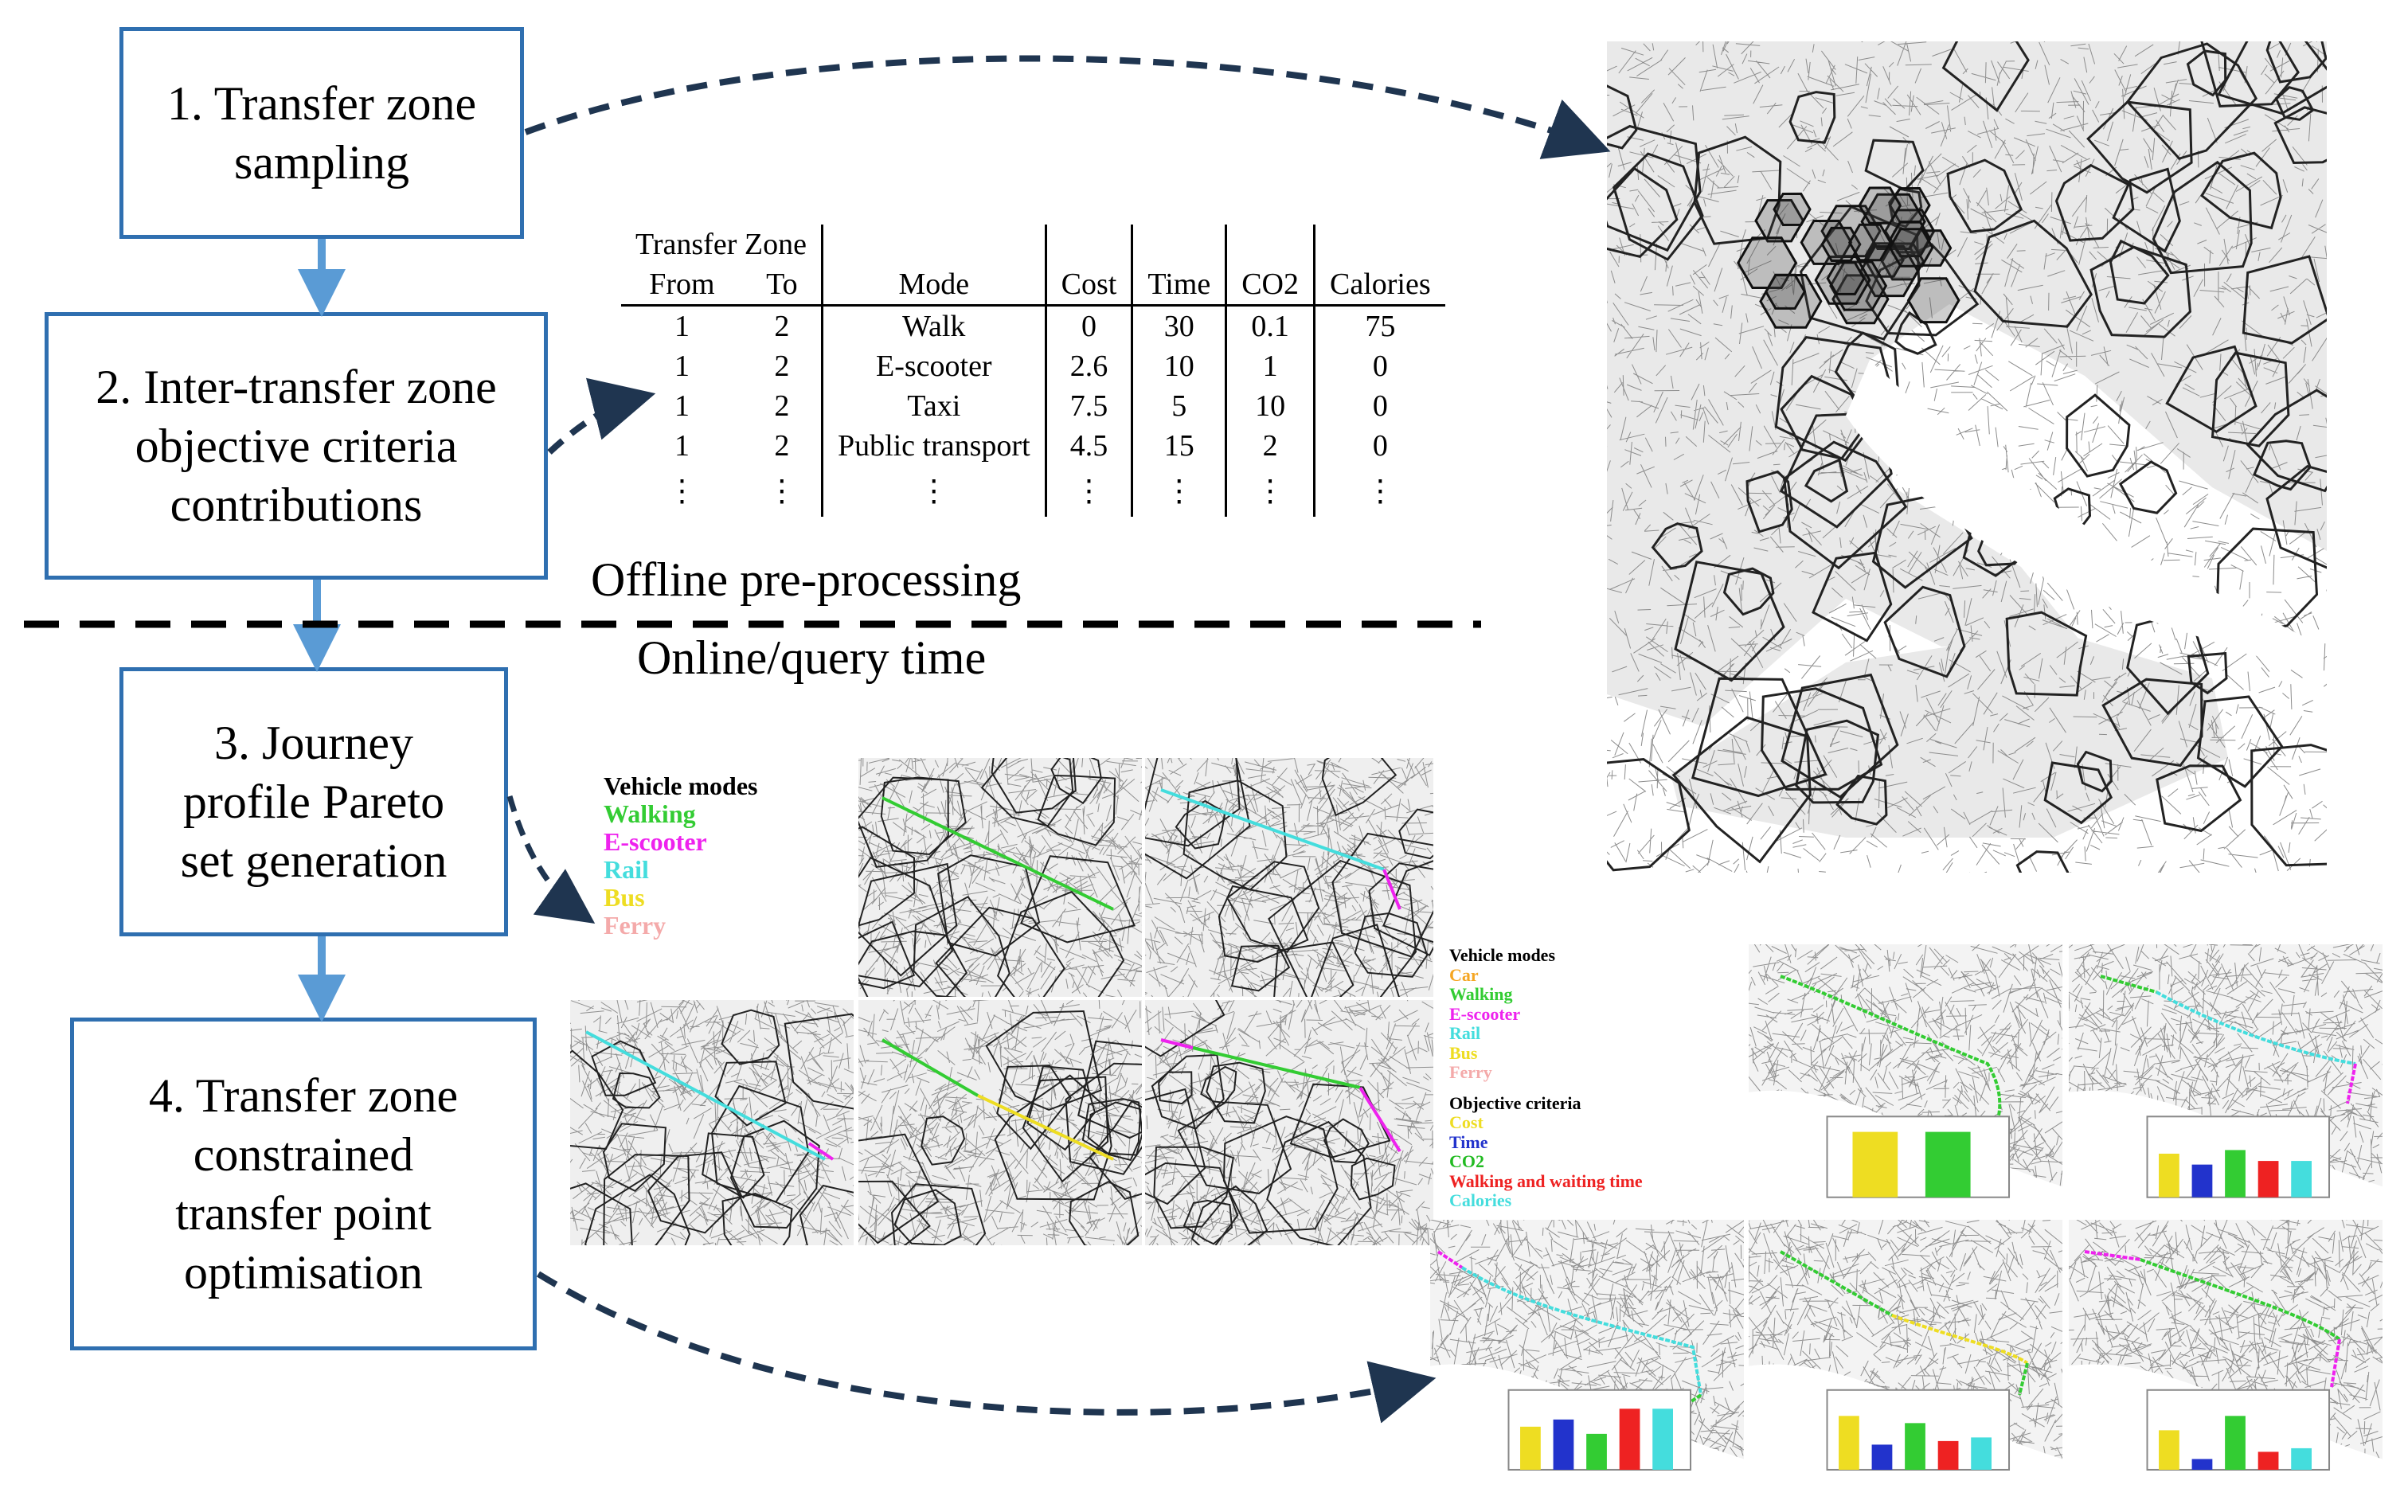 This screenshot has height=1512, width=2408. What do you see at coordinates (1178, 285) in the screenshot?
I see `table-header: Time` at bounding box center [1178, 285].